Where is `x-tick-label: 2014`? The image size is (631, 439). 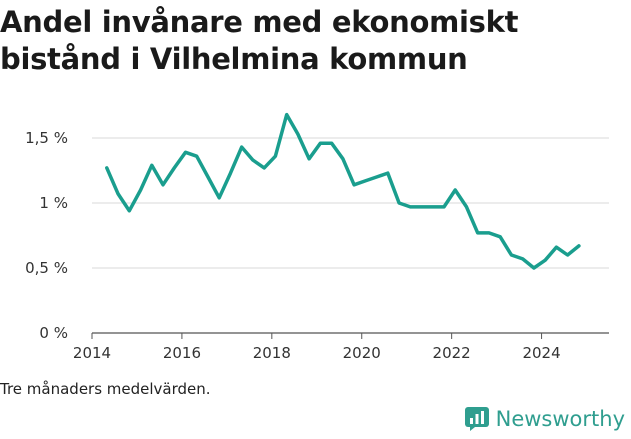 x-tick-label: 2014 is located at coordinates (92, 353).